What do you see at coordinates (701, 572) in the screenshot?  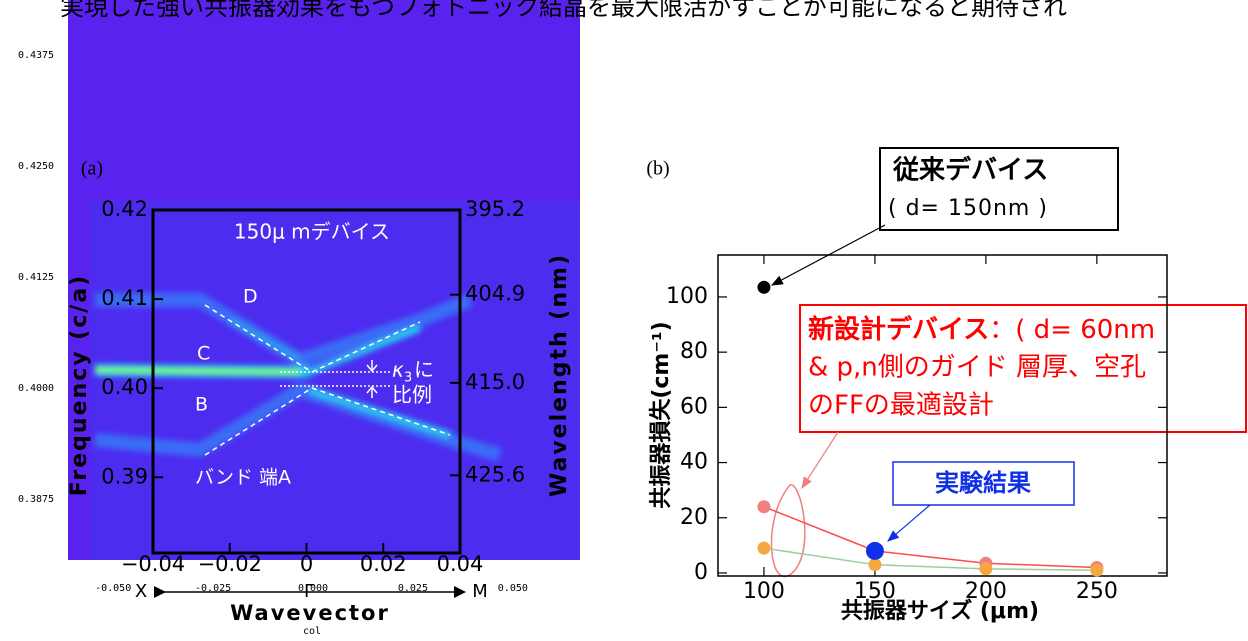 I see `y-tick-label: 0` at bounding box center [701, 572].